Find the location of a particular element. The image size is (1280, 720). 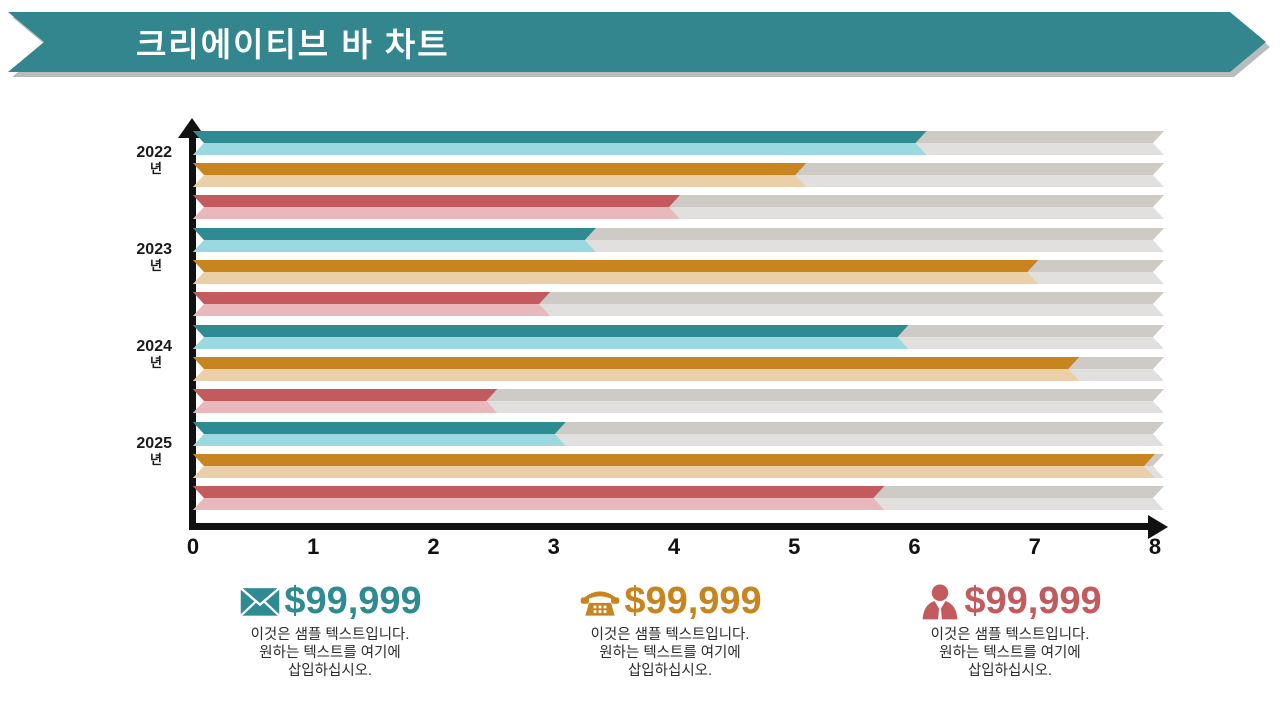

banner-shape is located at coordinates (637, 42).